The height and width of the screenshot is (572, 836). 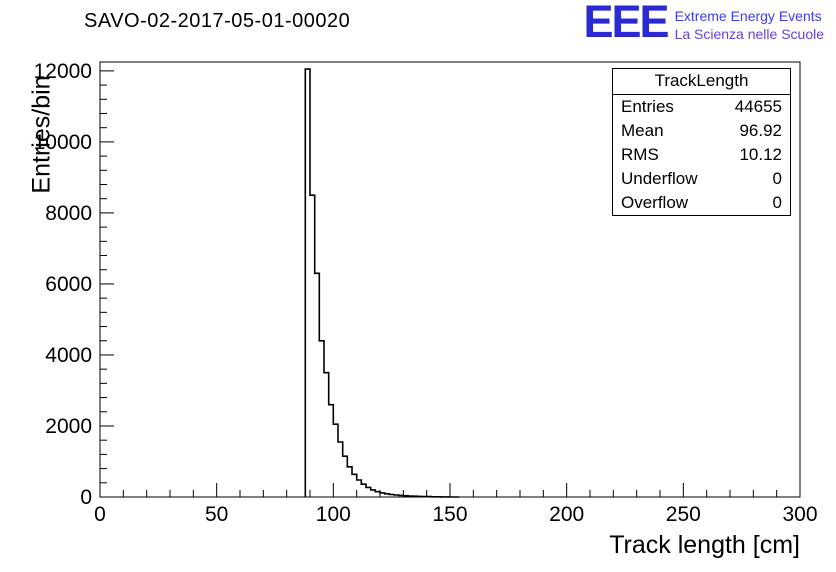 What do you see at coordinates (216, 514) in the screenshot?
I see `x-tick-label: 50` at bounding box center [216, 514].